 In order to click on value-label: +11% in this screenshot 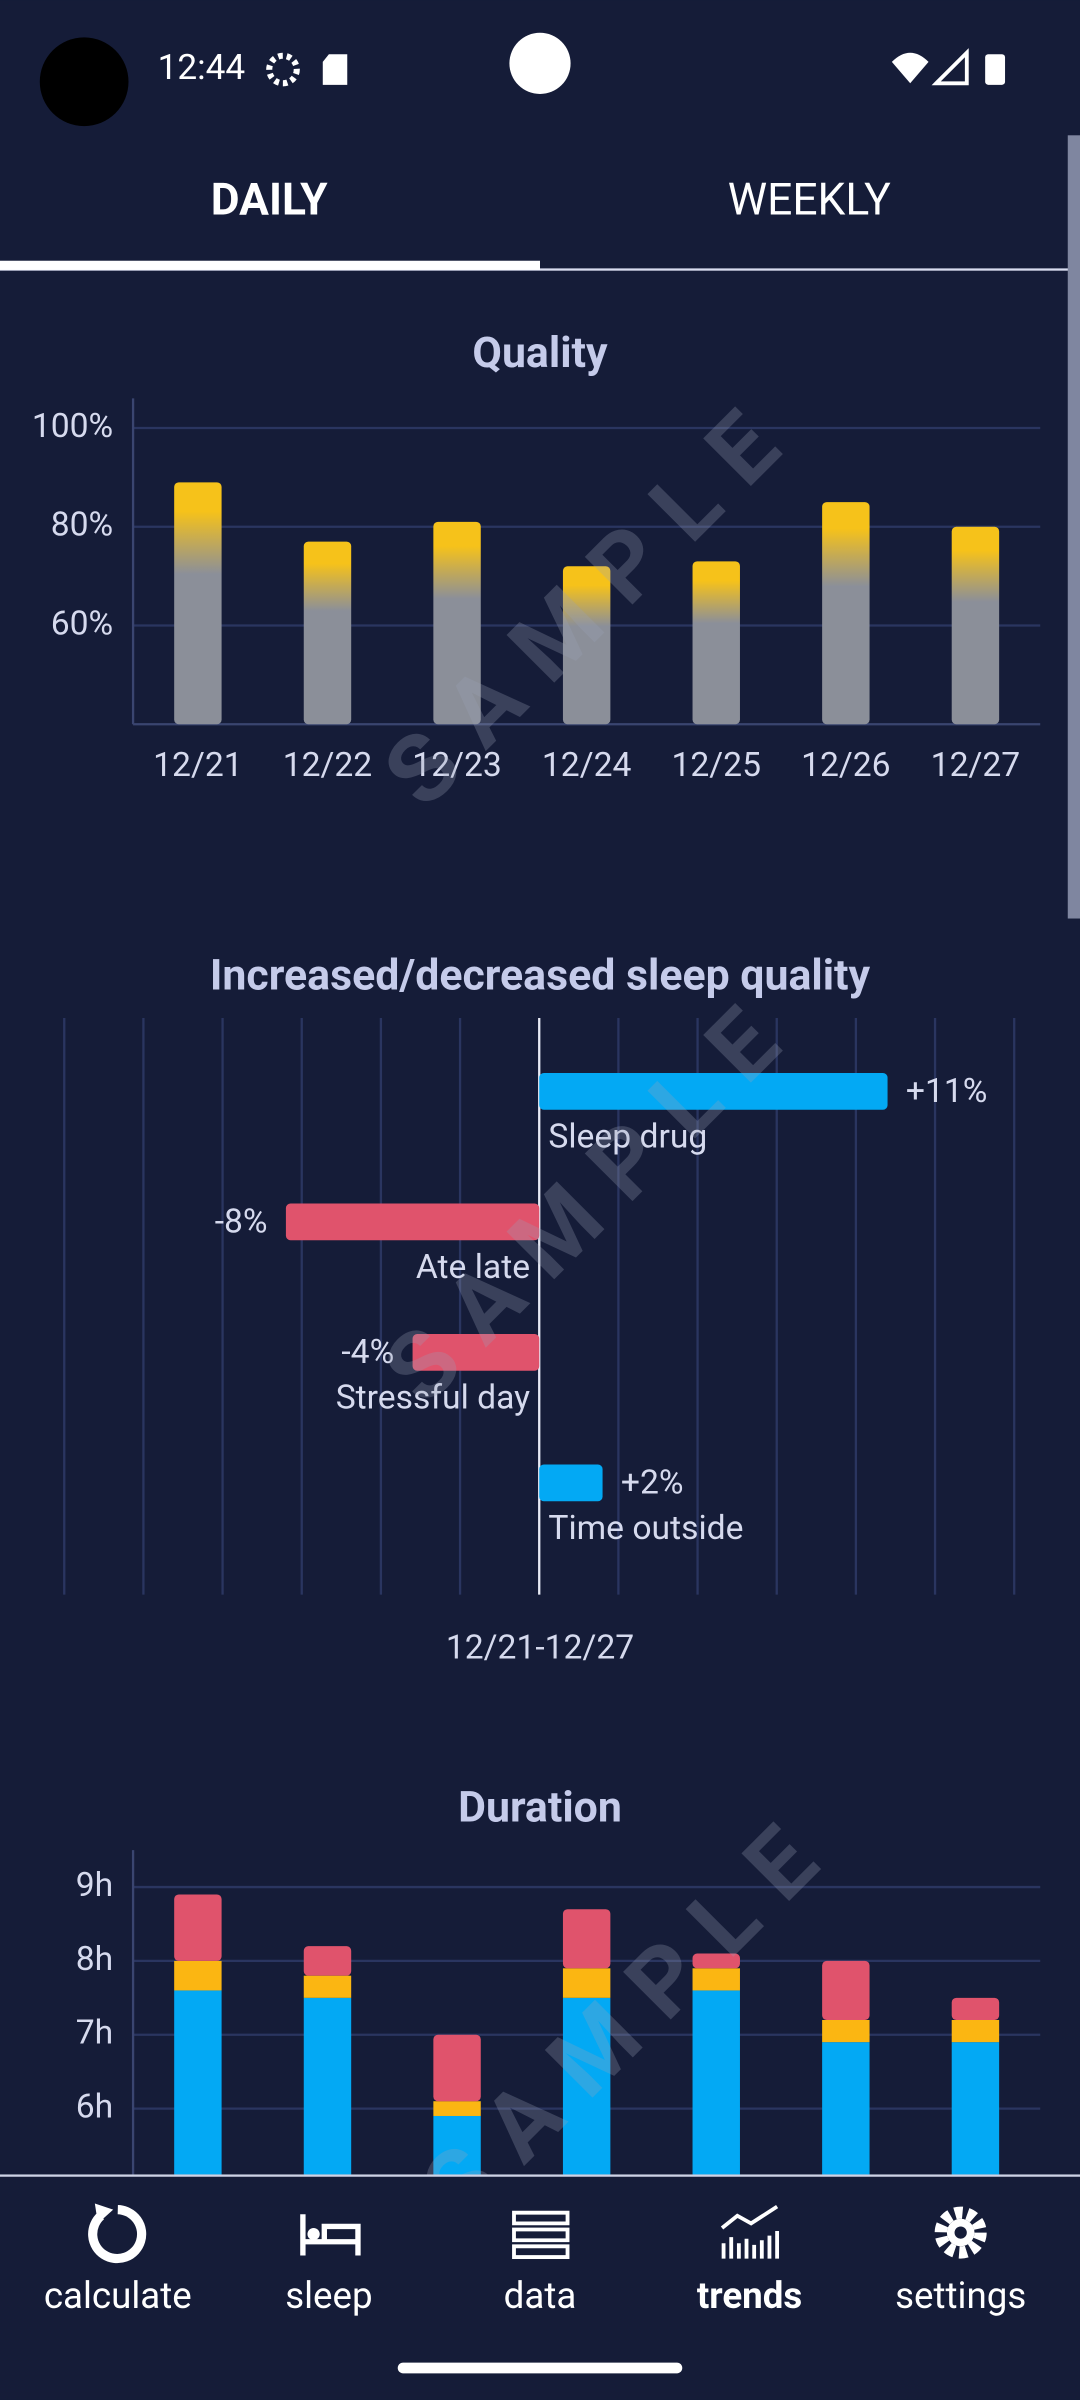, I will do `click(947, 1091)`.